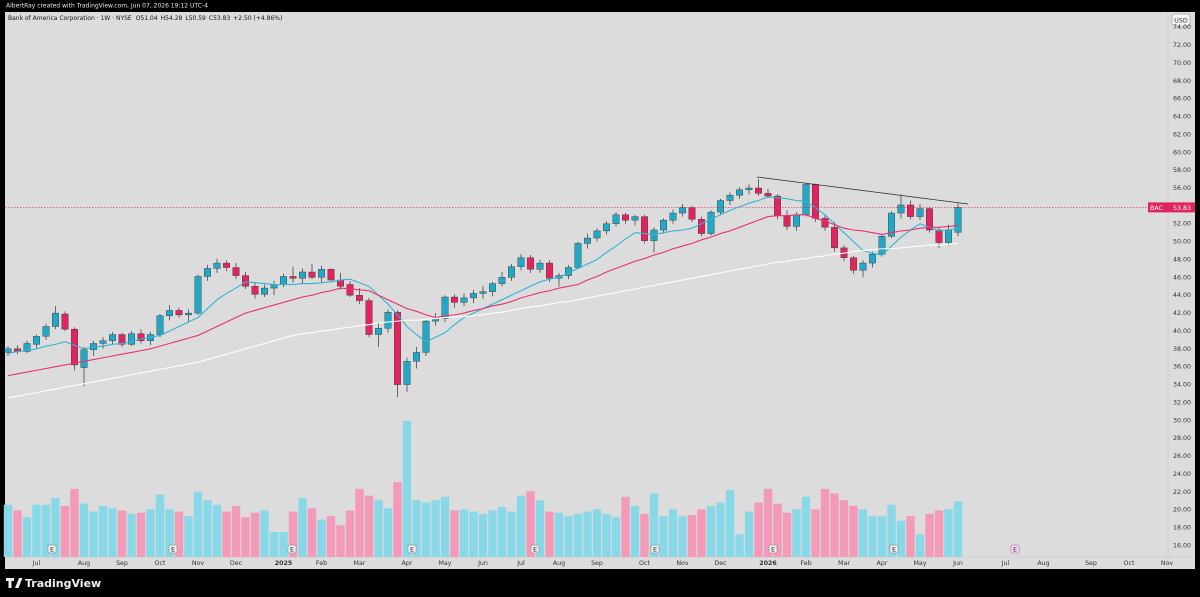 The image size is (1200, 597). What do you see at coordinates (321, 563) in the screenshot?
I see `x-tick-label: Feb` at bounding box center [321, 563].